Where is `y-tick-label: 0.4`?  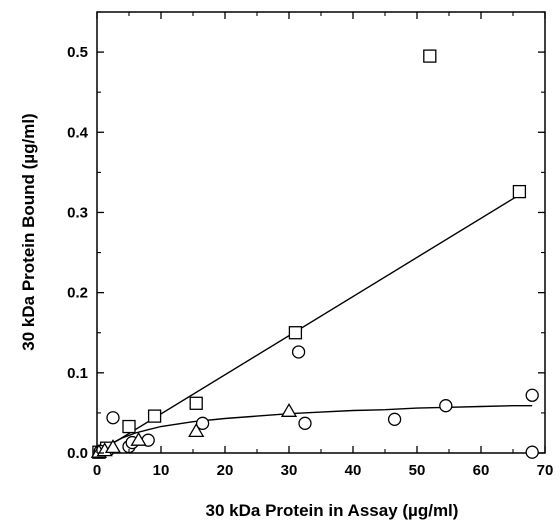
y-tick-label: 0.4 is located at coordinates (78, 132).